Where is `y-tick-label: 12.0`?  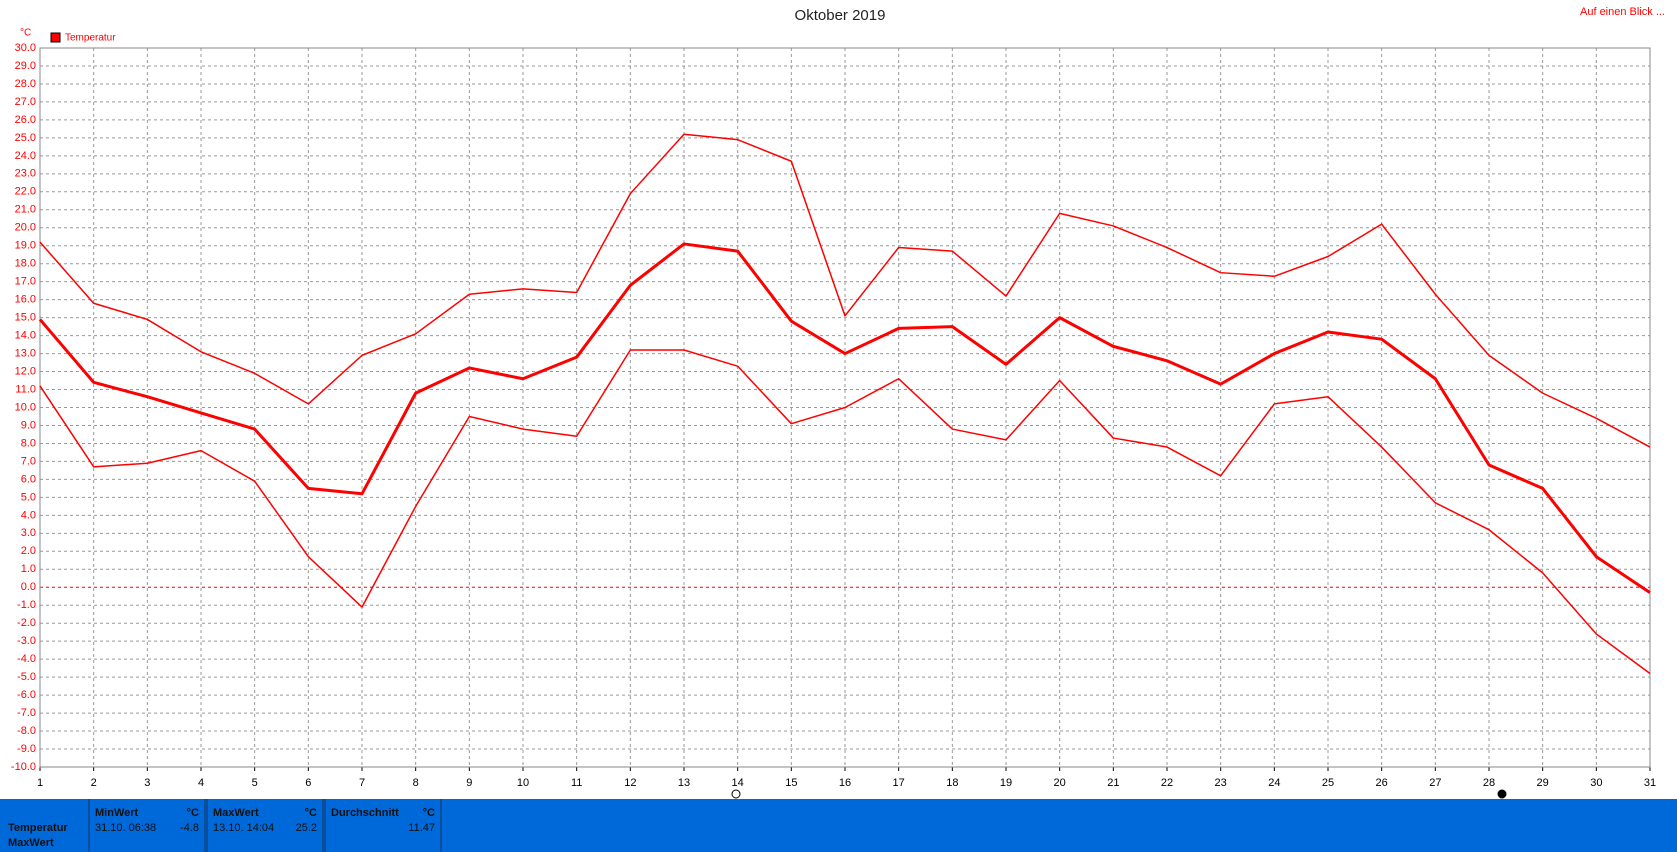
y-tick-label: 12.0 is located at coordinates (25, 371).